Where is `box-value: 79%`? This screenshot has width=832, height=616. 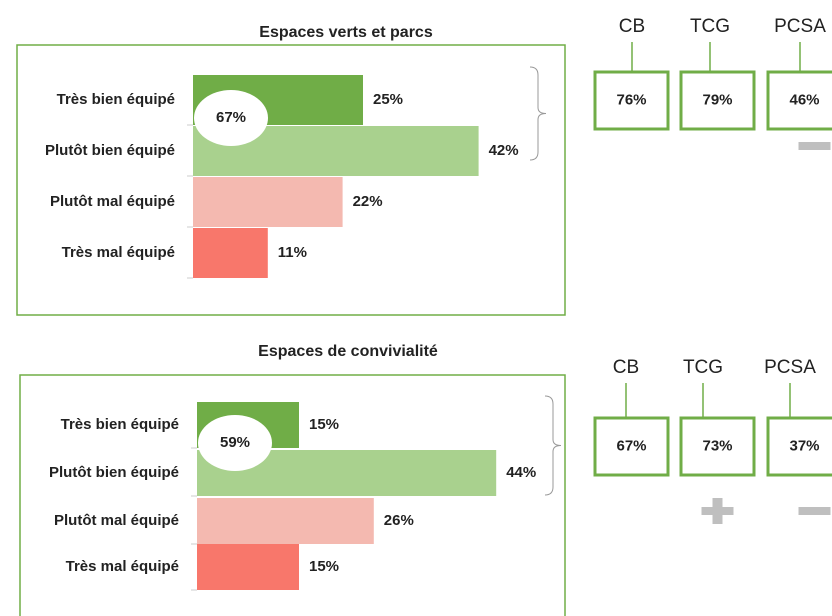
box-value: 79% is located at coordinates (717, 99).